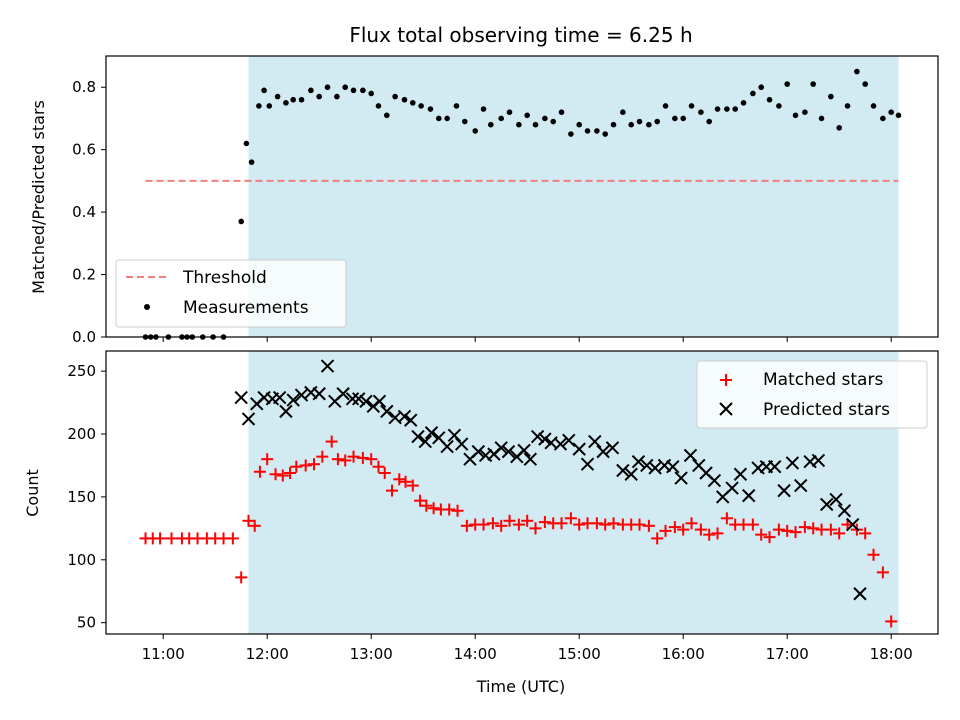 The height and width of the screenshot is (720, 960). I want to click on x-axis-label: Time (UTC), so click(520, 686).